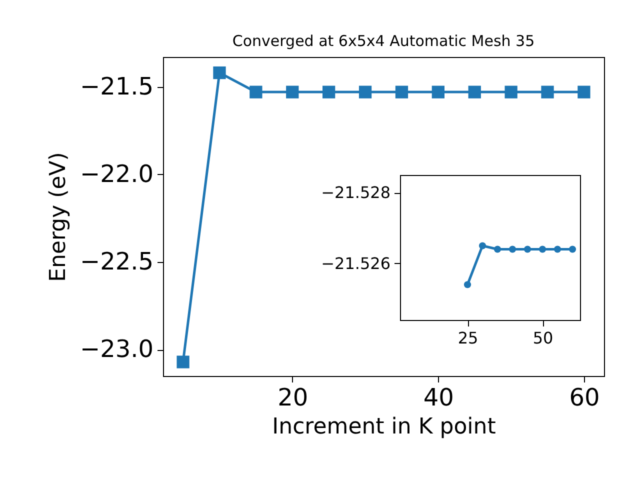 This screenshot has height=480, width=640. I want to click on y-tick-label: −21.5, so click(117, 86).